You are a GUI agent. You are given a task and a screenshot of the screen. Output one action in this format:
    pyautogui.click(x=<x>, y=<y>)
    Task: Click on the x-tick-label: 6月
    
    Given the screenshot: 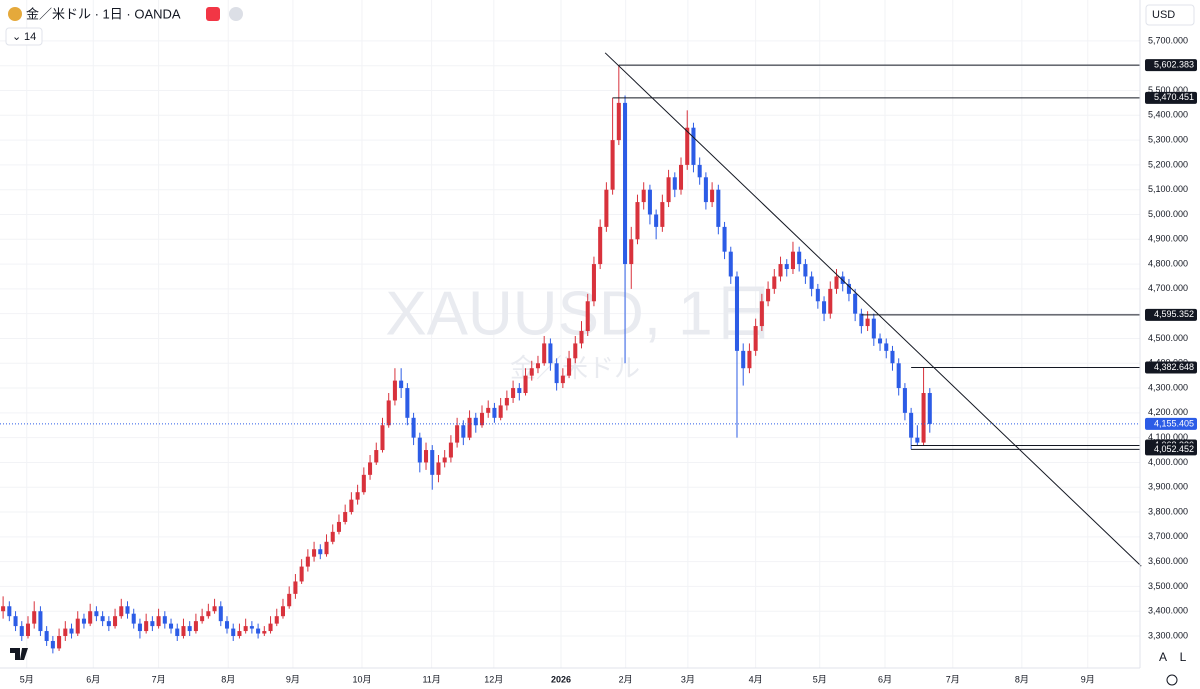 What is the action you would take?
    pyautogui.click(x=93, y=679)
    